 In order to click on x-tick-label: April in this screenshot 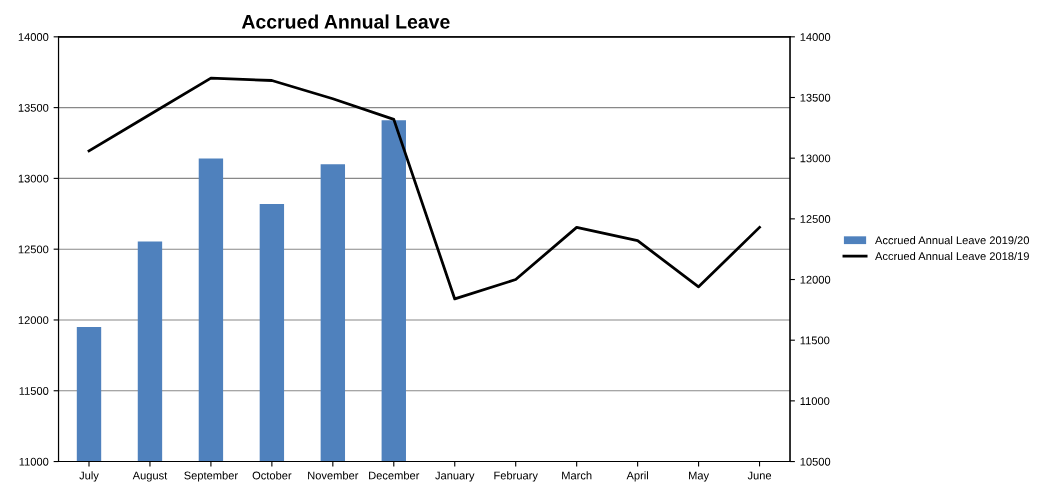, I will do `click(637, 476)`.